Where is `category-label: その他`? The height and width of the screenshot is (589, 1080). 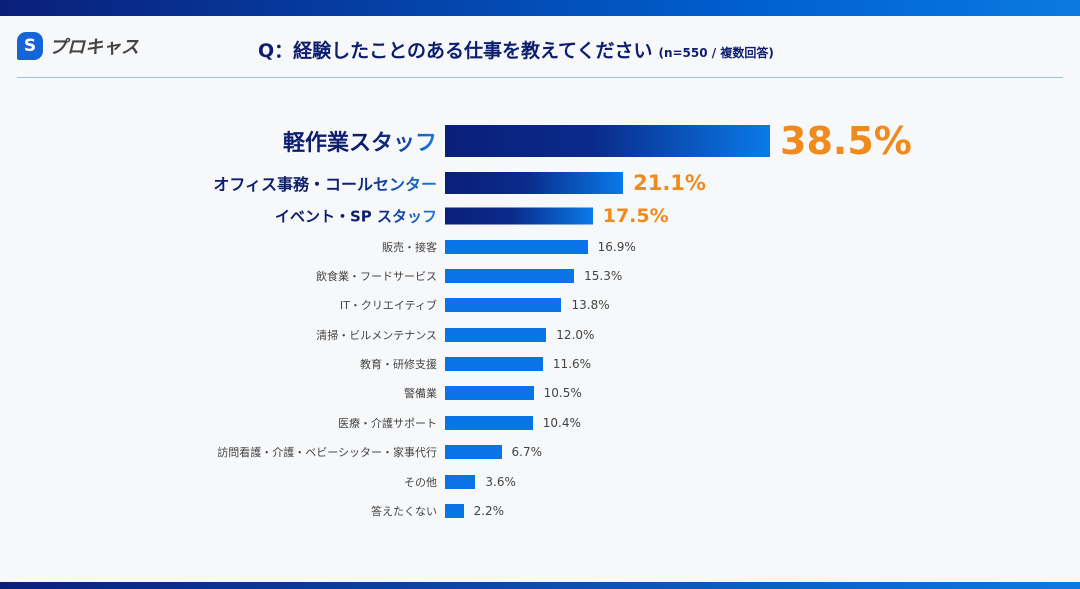
category-label: その他 is located at coordinates (420, 482).